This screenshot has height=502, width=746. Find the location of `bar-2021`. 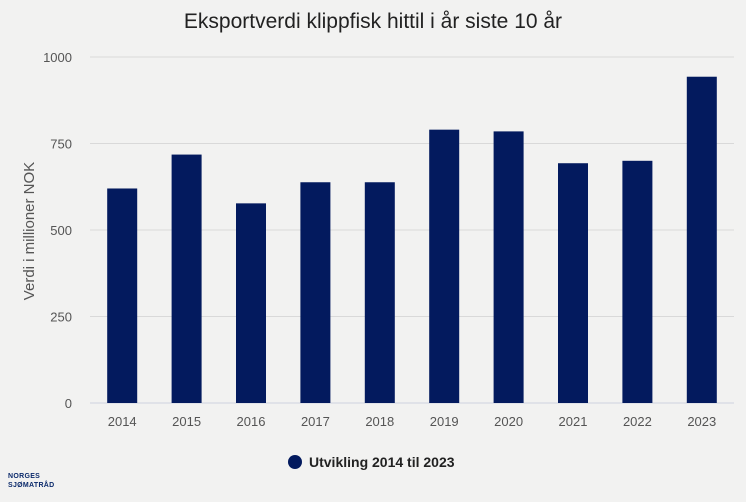

bar-2021 is located at coordinates (573, 283).